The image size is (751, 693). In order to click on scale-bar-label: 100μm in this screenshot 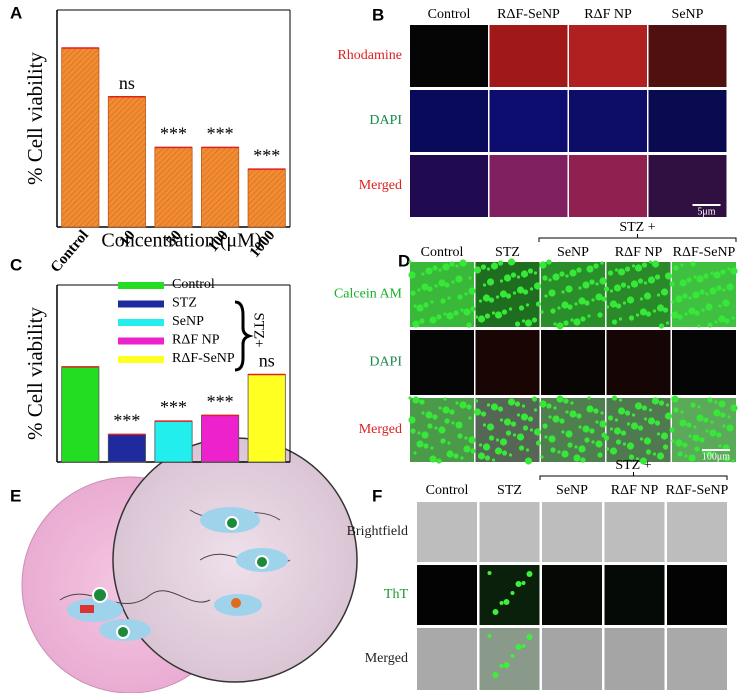, I will do `click(716, 456)`.